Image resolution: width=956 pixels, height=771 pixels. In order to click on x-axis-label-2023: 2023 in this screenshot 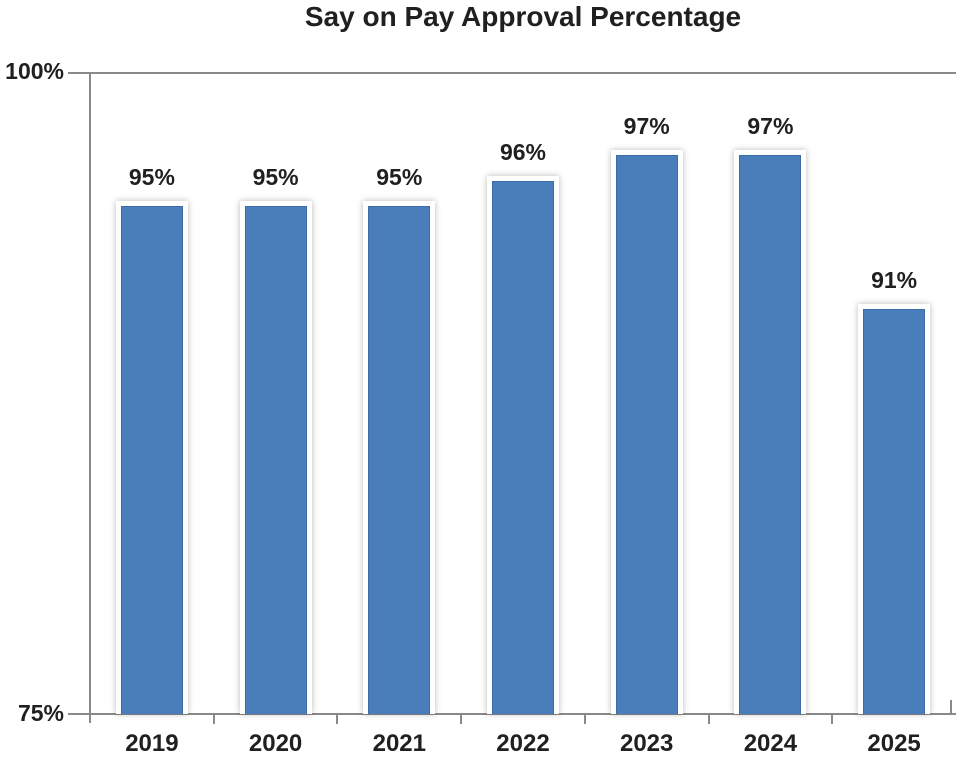, I will do `click(646, 743)`.